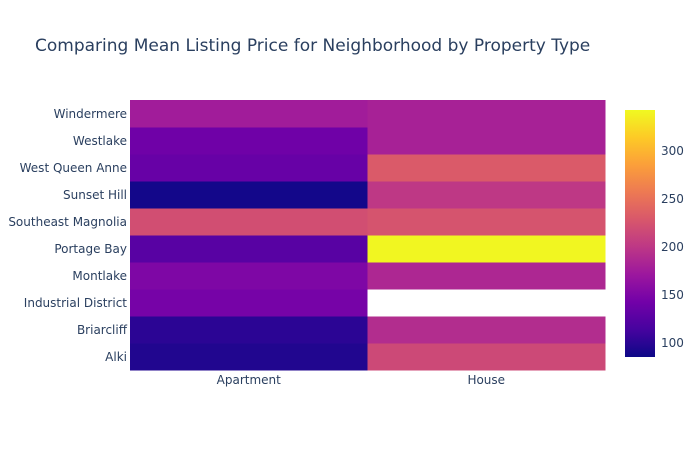  Describe the element at coordinates (67, 222) in the screenshot. I see `y-tick-label: Southeast Magnolia` at that location.